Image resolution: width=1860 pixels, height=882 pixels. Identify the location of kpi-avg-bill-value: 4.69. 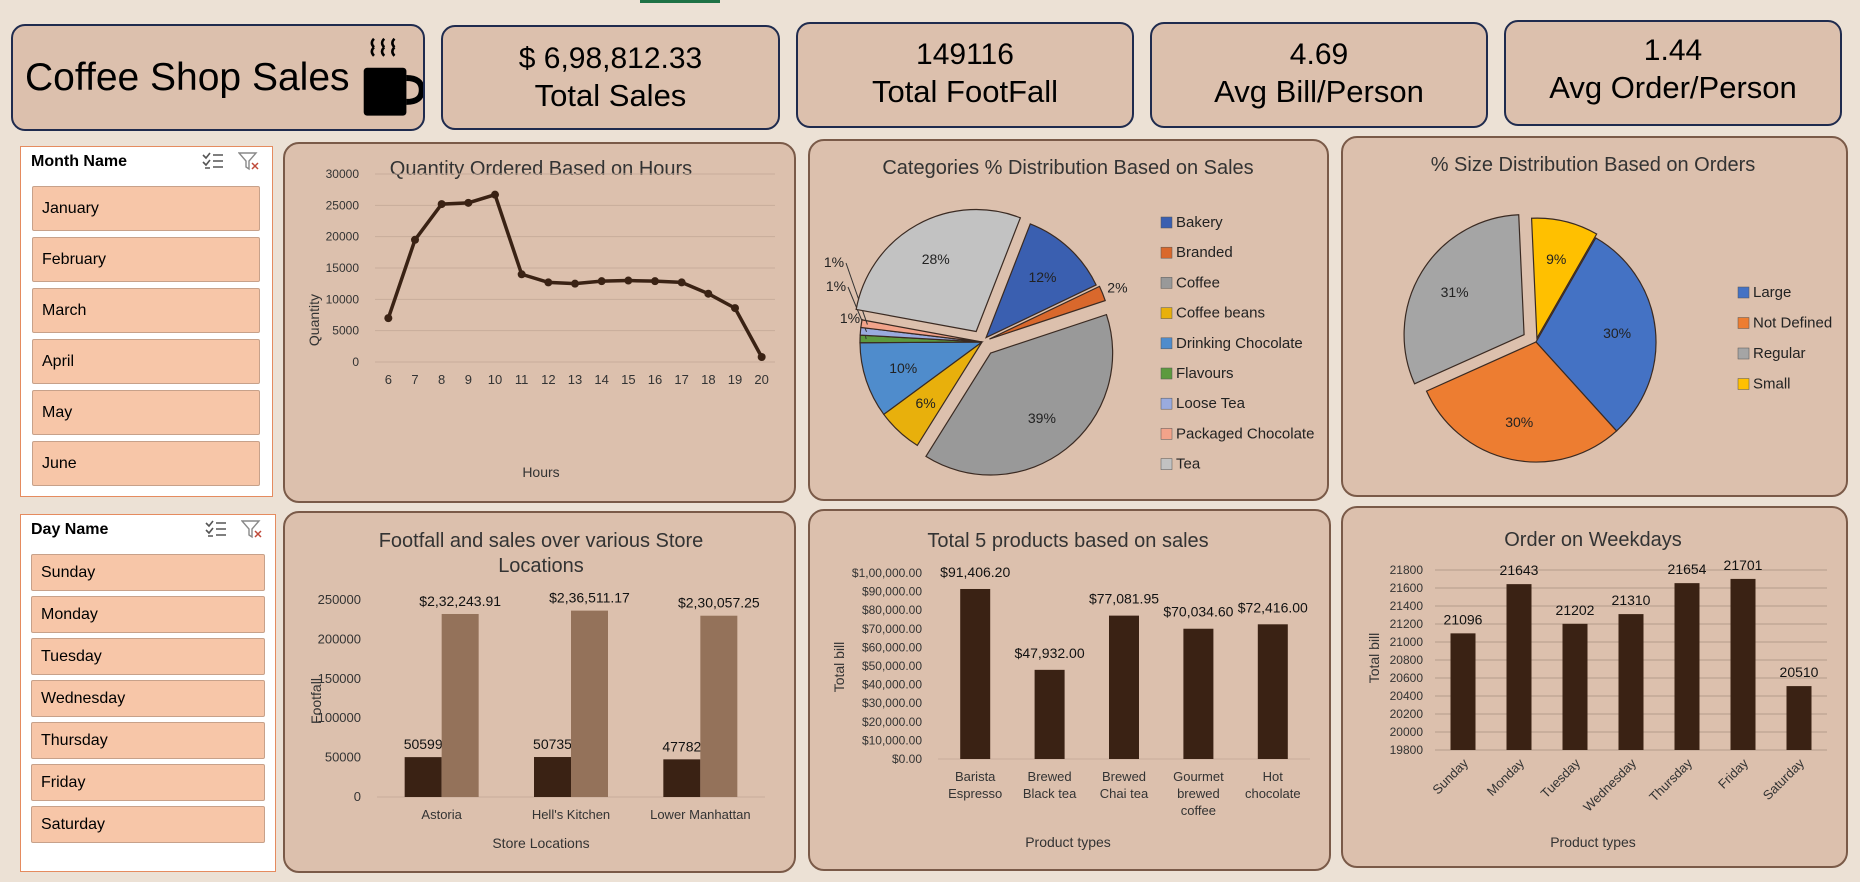
(1319, 54).